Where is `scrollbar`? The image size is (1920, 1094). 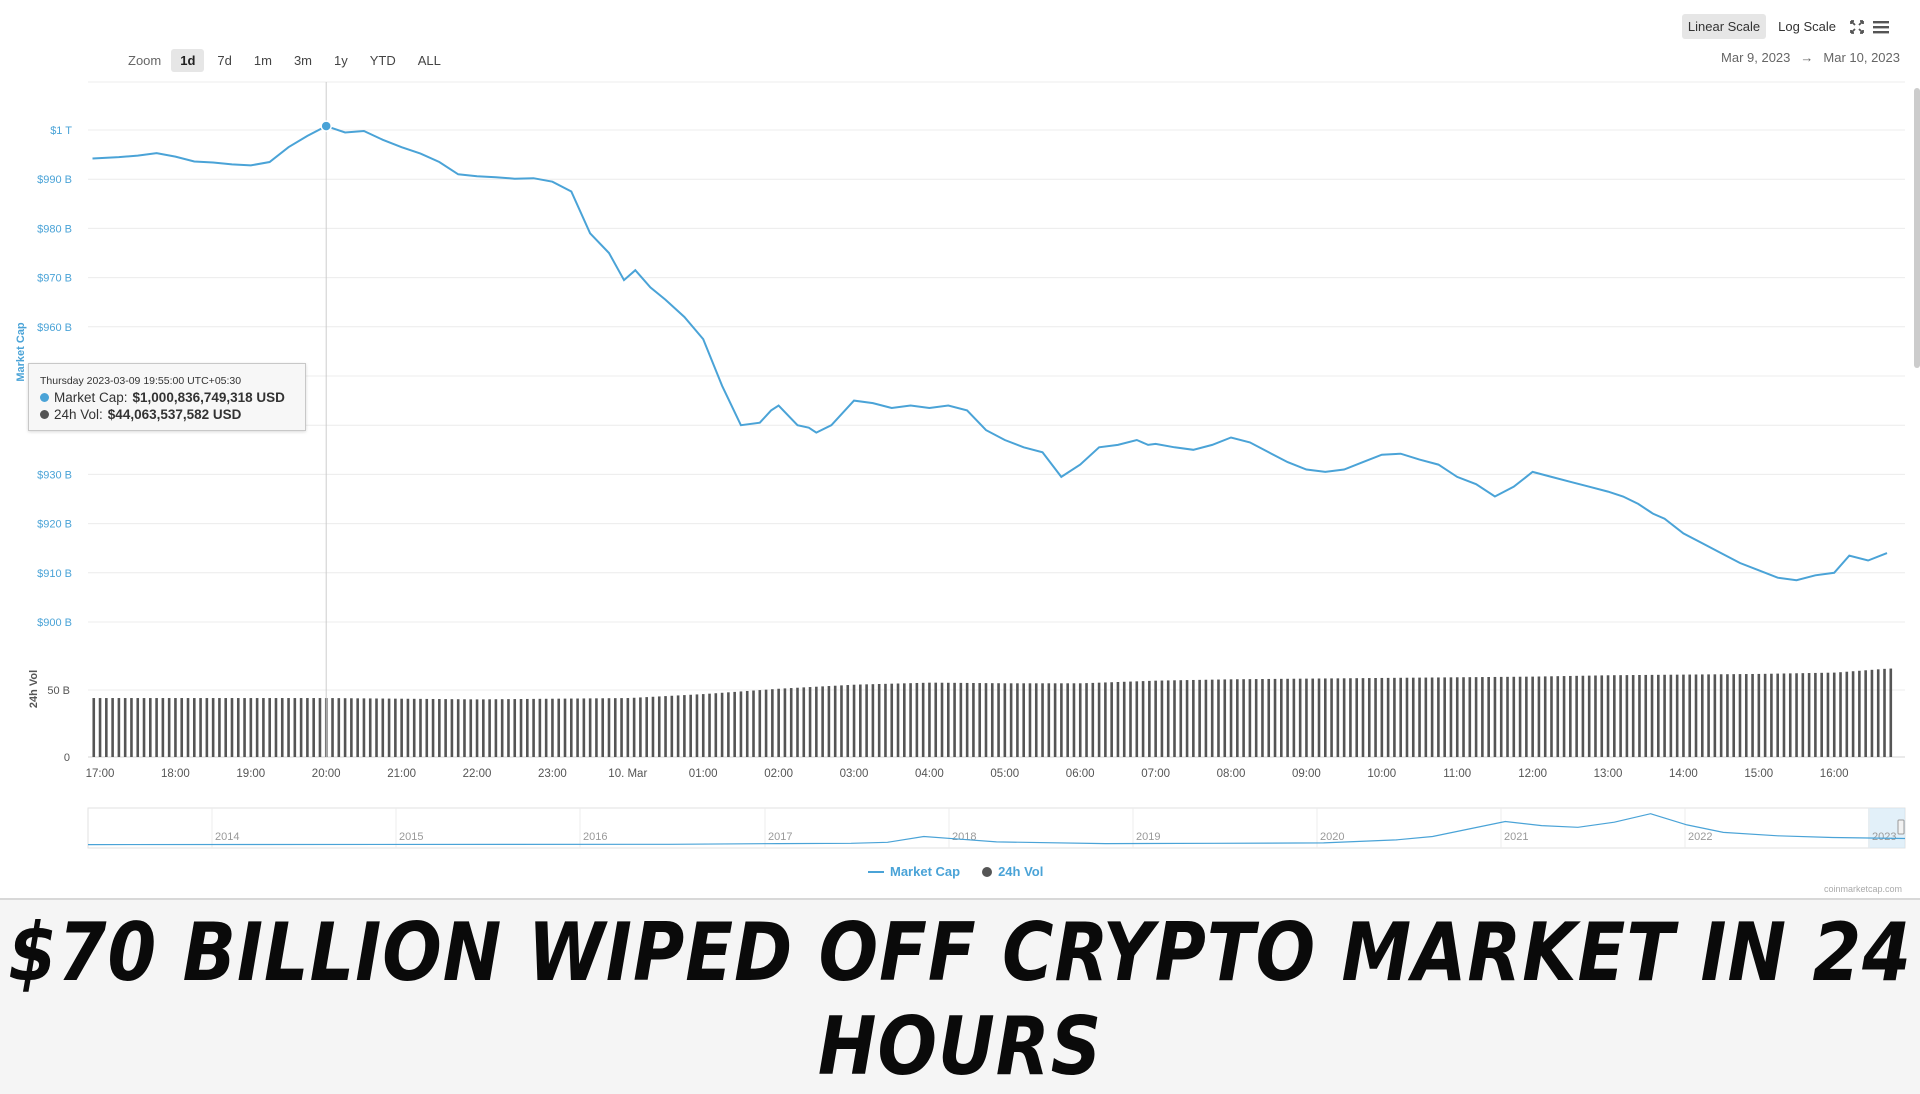
scrollbar is located at coordinates (1917, 228).